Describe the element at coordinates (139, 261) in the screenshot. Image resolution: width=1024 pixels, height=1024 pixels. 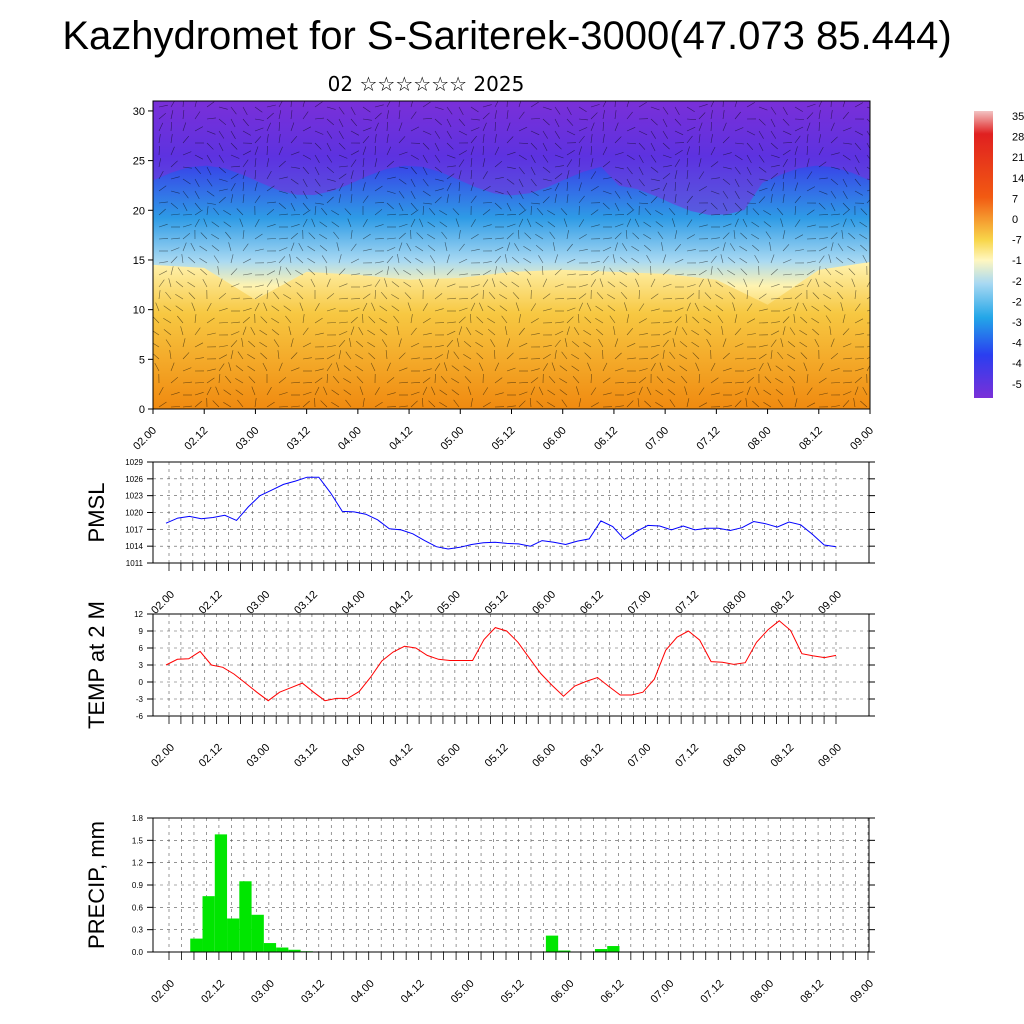
I see `heatmap-ytick-label: 15` at that location.